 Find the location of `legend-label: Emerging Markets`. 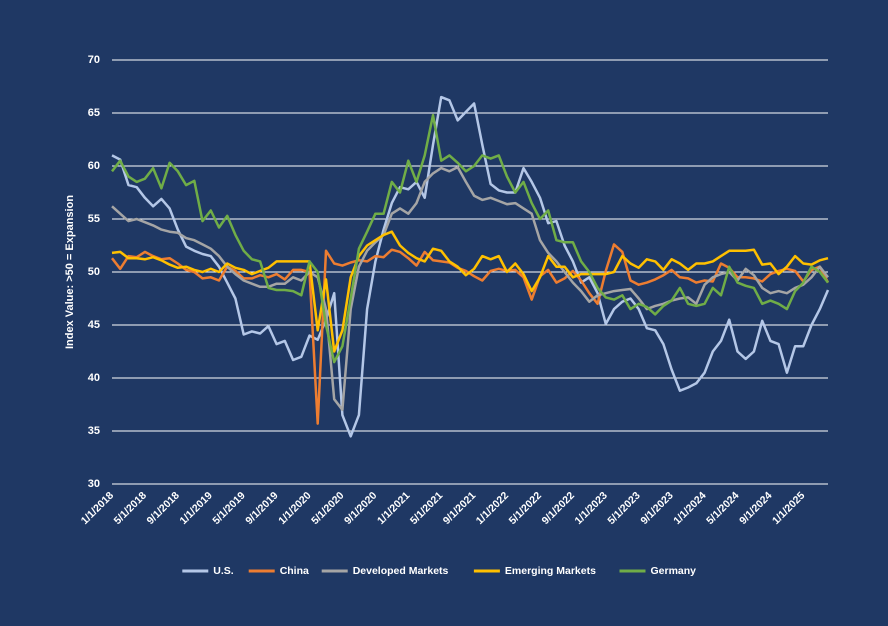

legend-label: Emerging Markets is located at coordinates (550, 571).